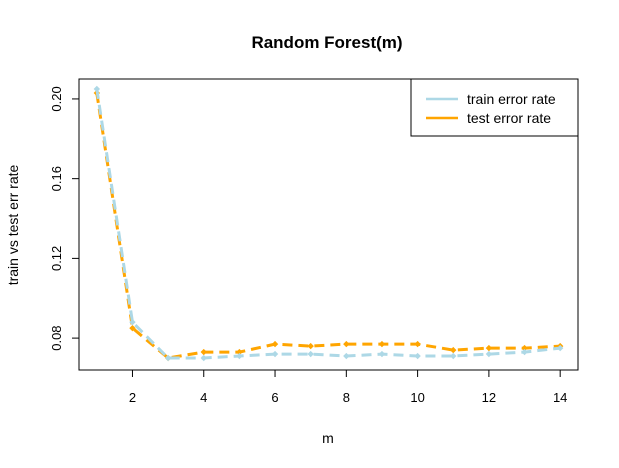 The height and width of the screenshot is (468, 619). Describe the element at coordinates (509, 118) in the screenshot. I see `legend-label-test: test error rate` at that location.